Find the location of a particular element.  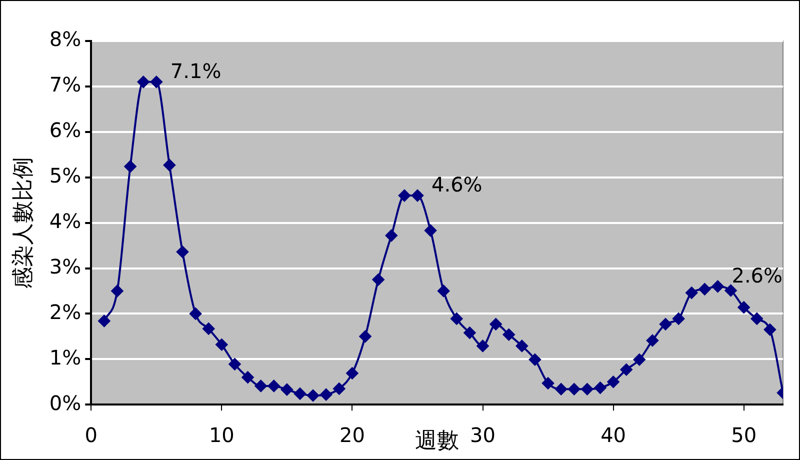

y-tick-label: 7% is located at coordinates (65, 84).